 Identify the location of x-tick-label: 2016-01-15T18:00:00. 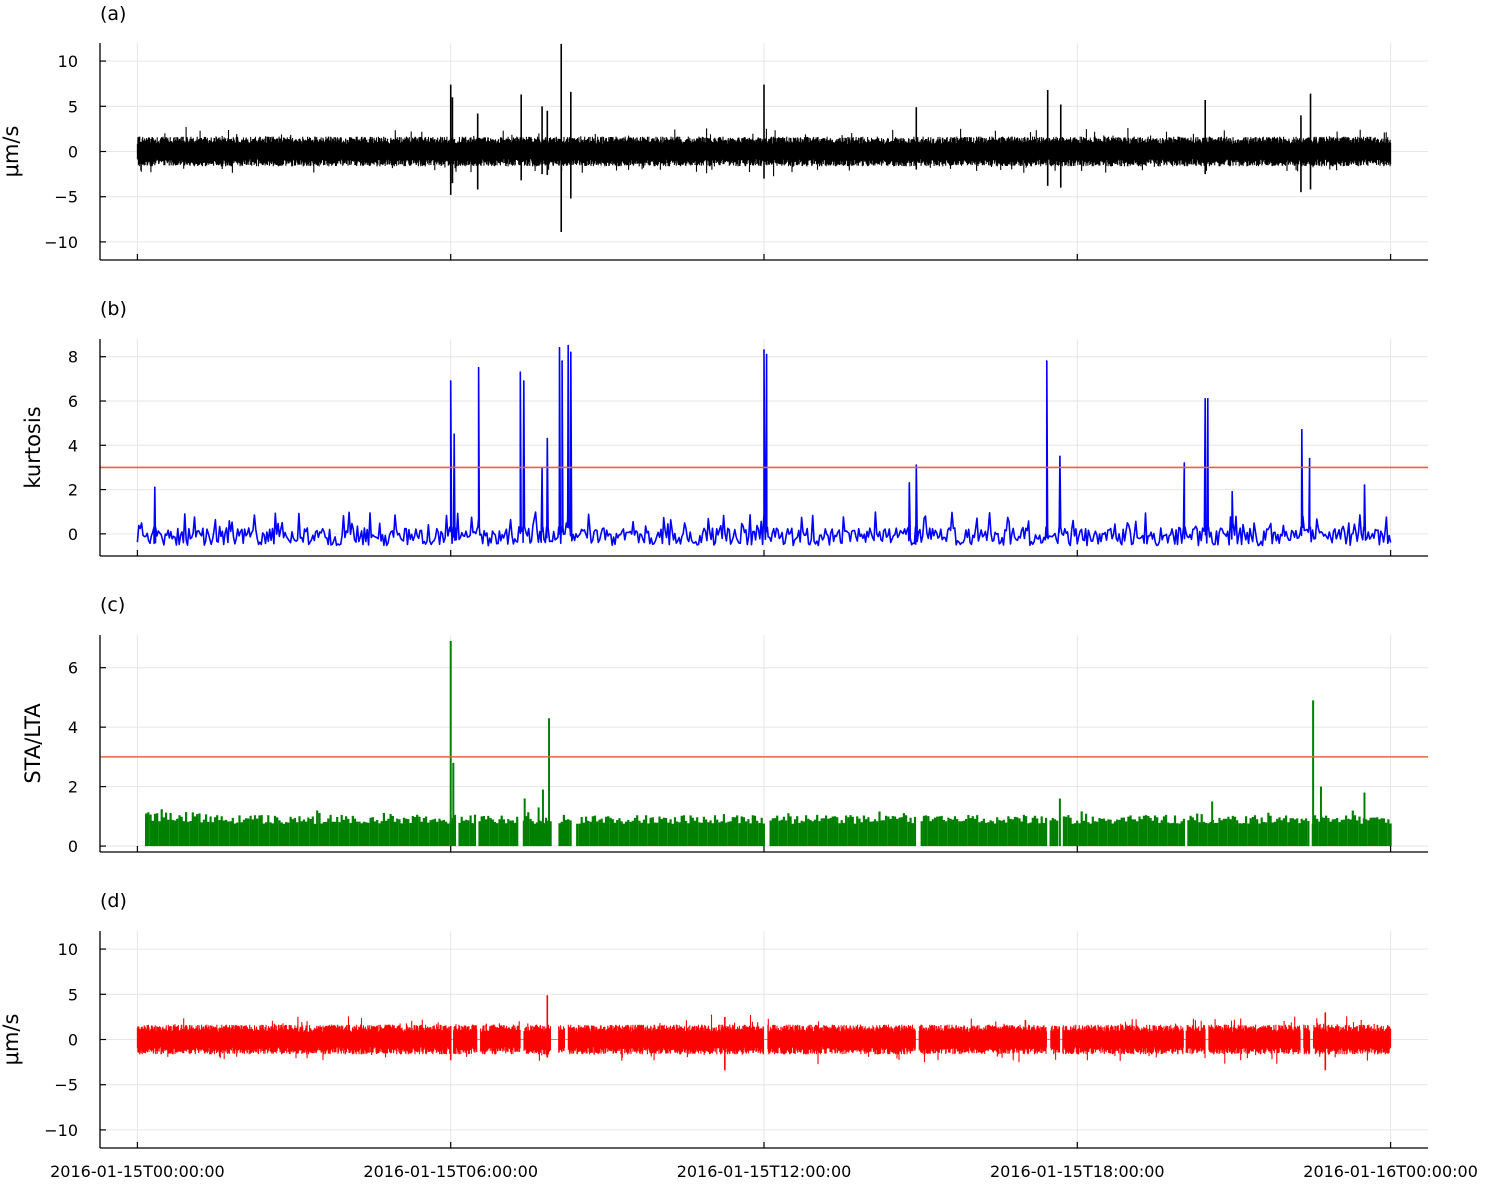
(1077, 1171).